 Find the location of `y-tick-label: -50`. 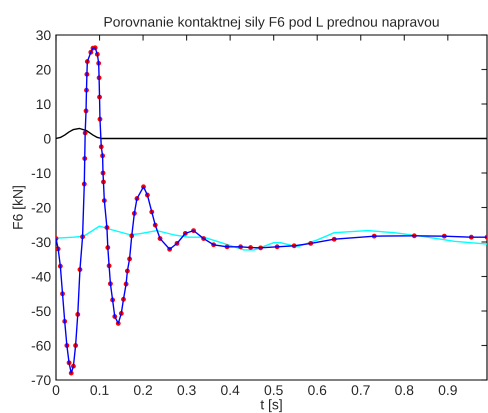

y-tick-label: -50 is located at coordinates (41, 311).